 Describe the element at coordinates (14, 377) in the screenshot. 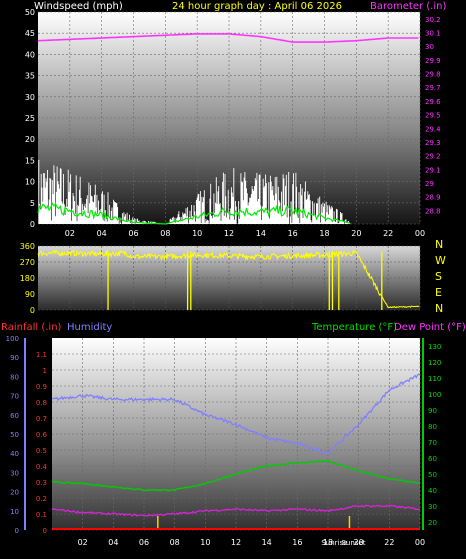

I see `humidity-tick-label: 80` at that location.